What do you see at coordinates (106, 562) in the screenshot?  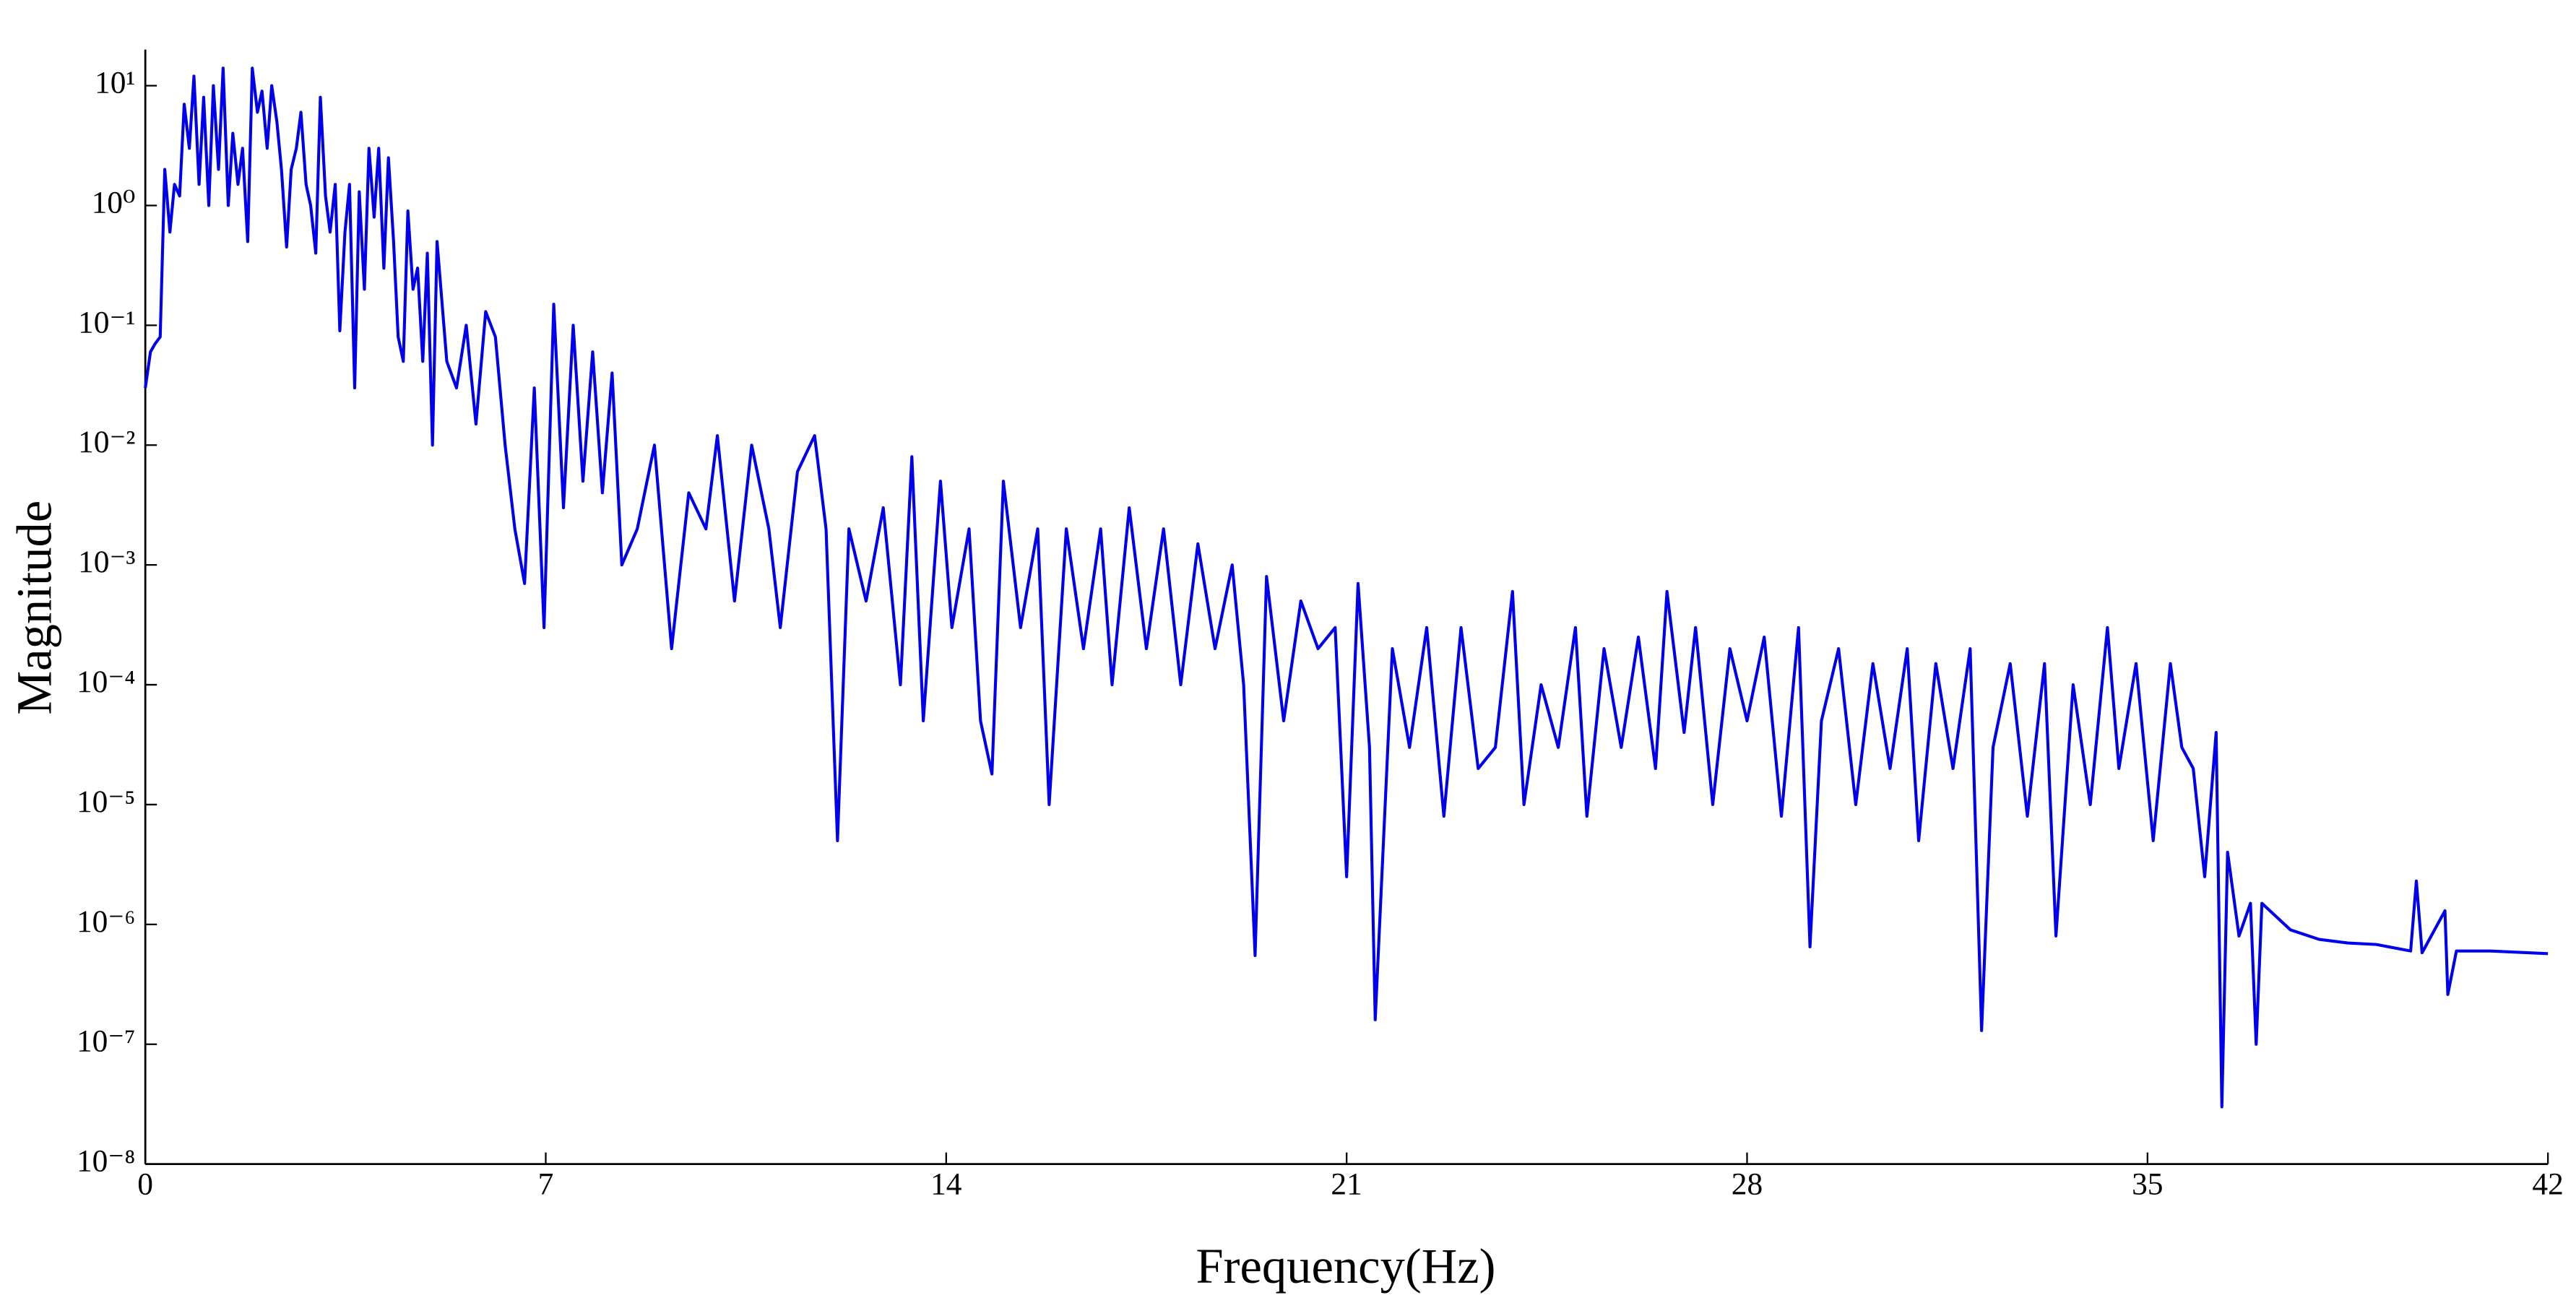 I see `y-tick-label: 10⁻³` at bounding box center [106, 562].